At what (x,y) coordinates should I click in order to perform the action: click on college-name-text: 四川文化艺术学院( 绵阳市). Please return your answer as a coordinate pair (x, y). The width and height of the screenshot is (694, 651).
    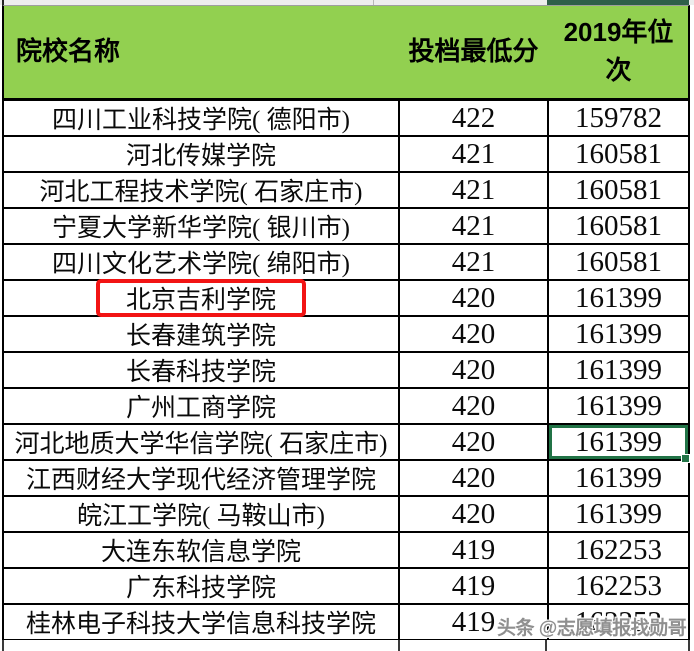
    Looking at the image, I should click on (201, 264).